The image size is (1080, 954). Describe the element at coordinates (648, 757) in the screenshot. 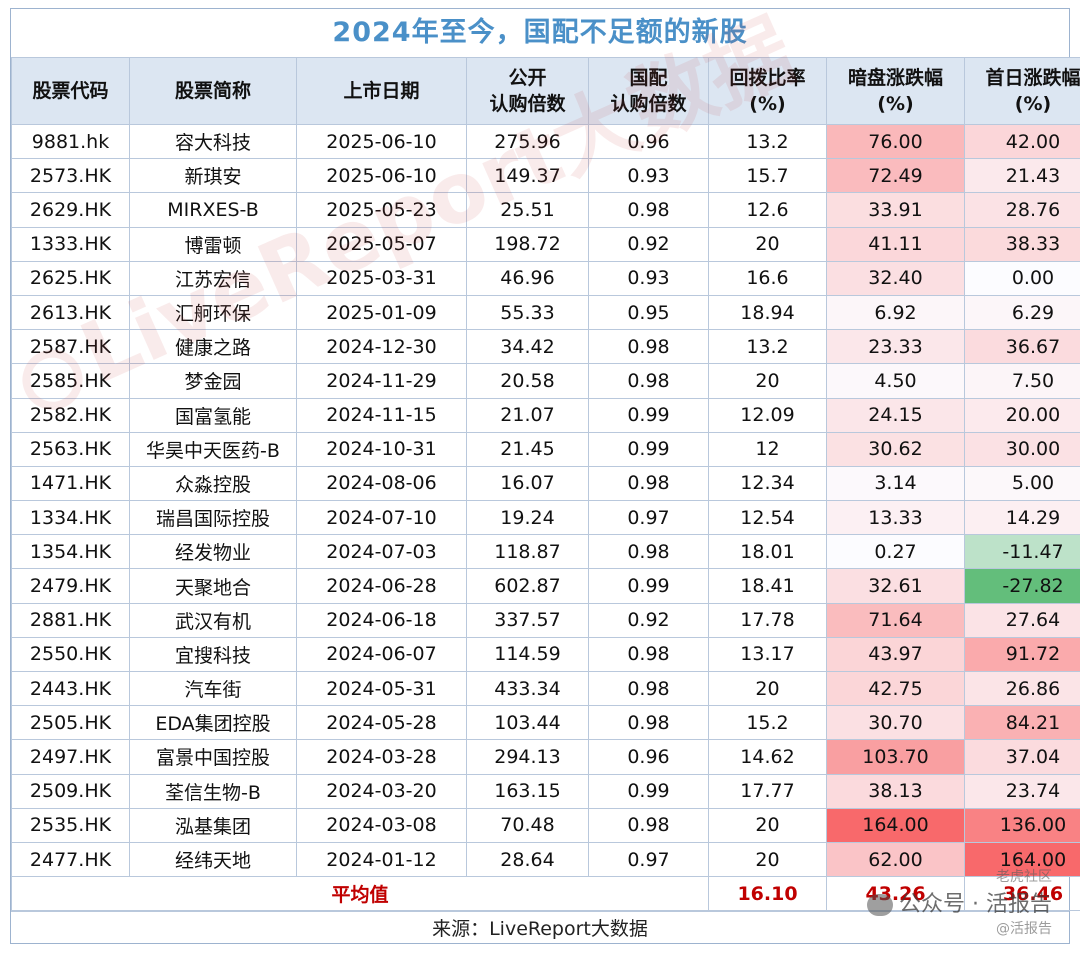

I see `table-cell: 0.96` at that location.